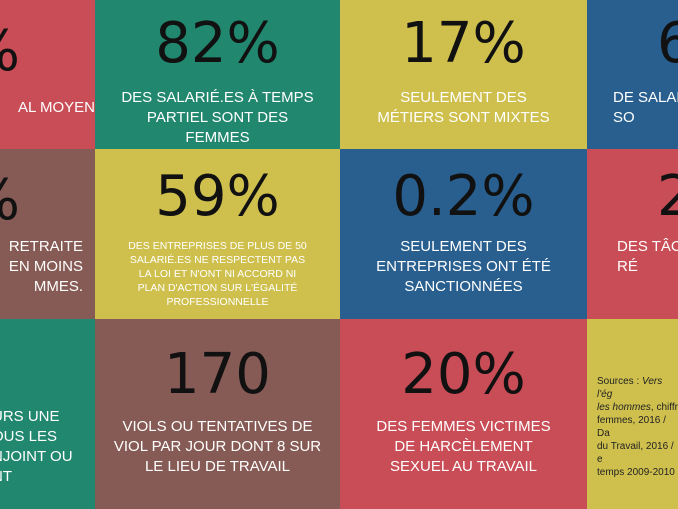 Image resolution: width=678 pixels, height=509 pixels. What do you see at coordinates (47, 234) in the screenshot?
I see `tile-retirement: % RETRAITE EN MOINS MMES.` at bounding box center [47, 234].